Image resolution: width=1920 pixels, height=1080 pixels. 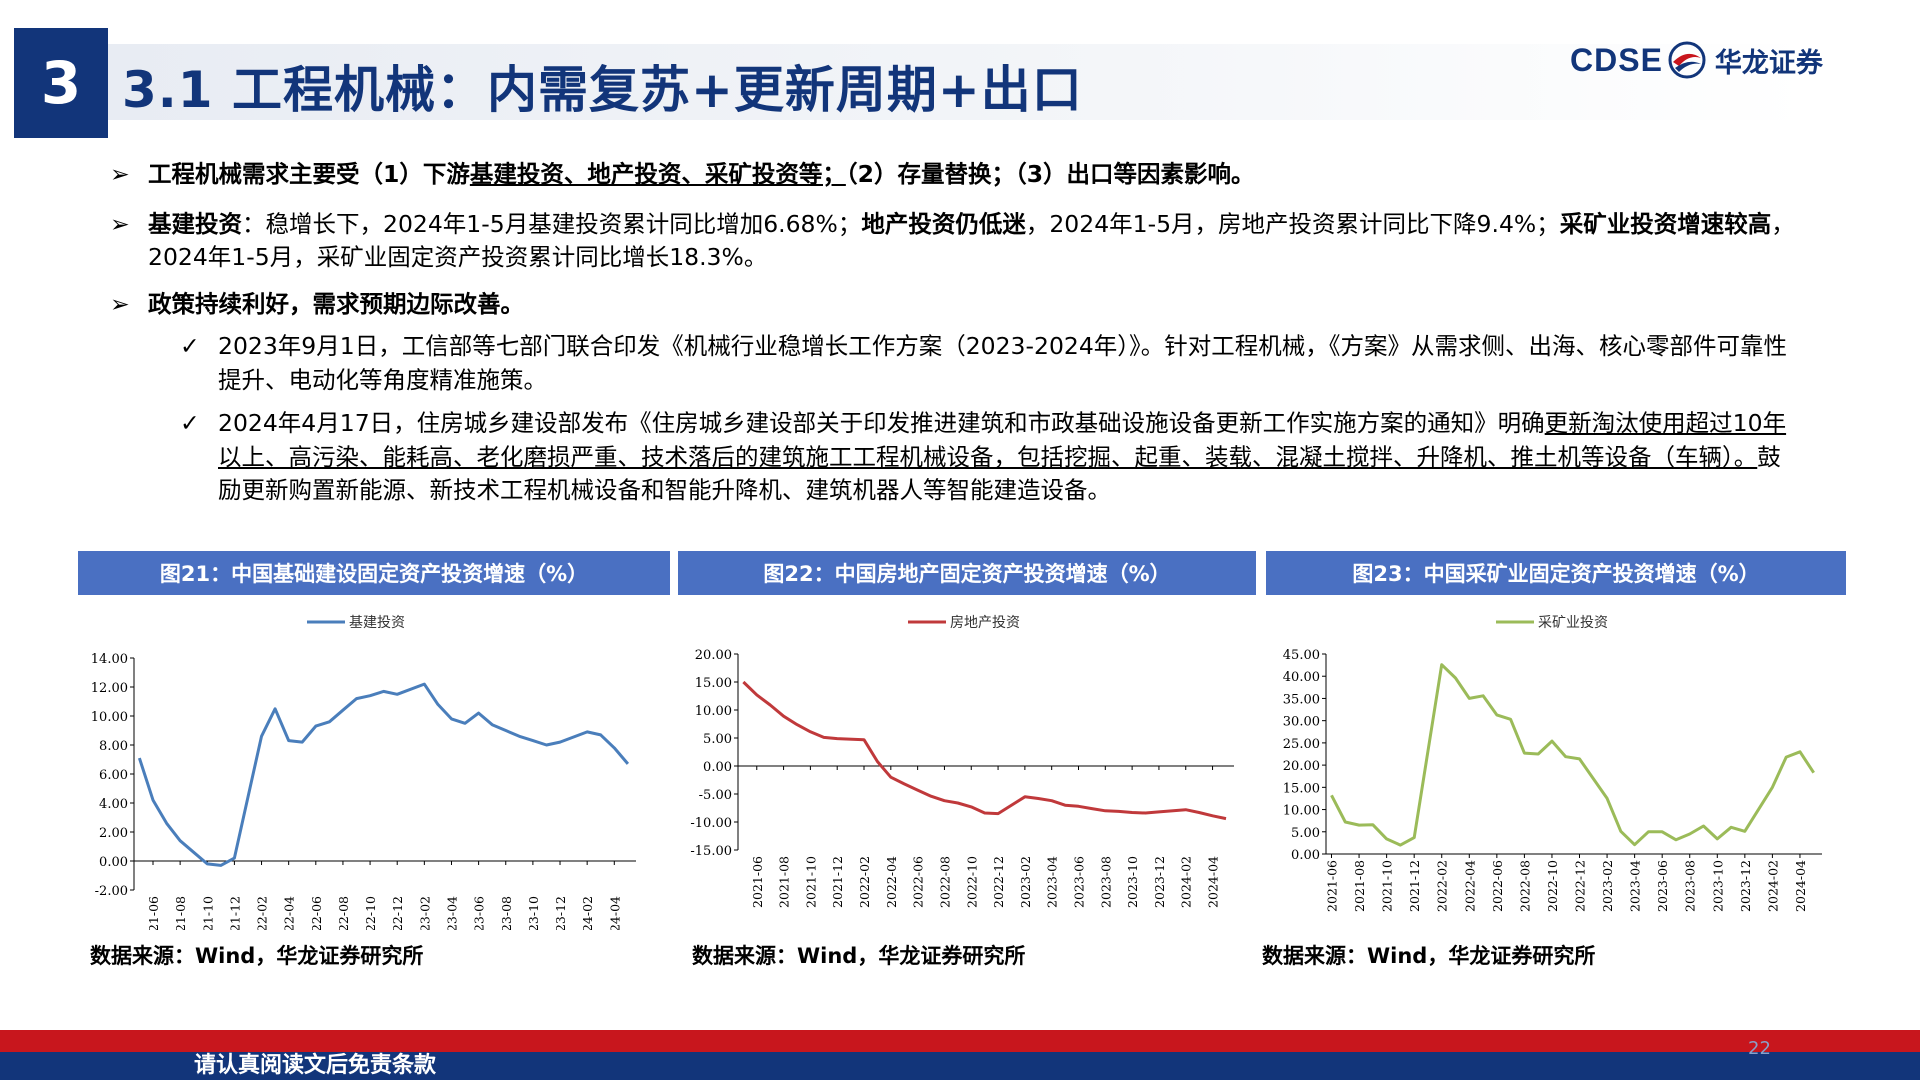 I want to click on page-number: 22, so click(x=1759, y=1048).